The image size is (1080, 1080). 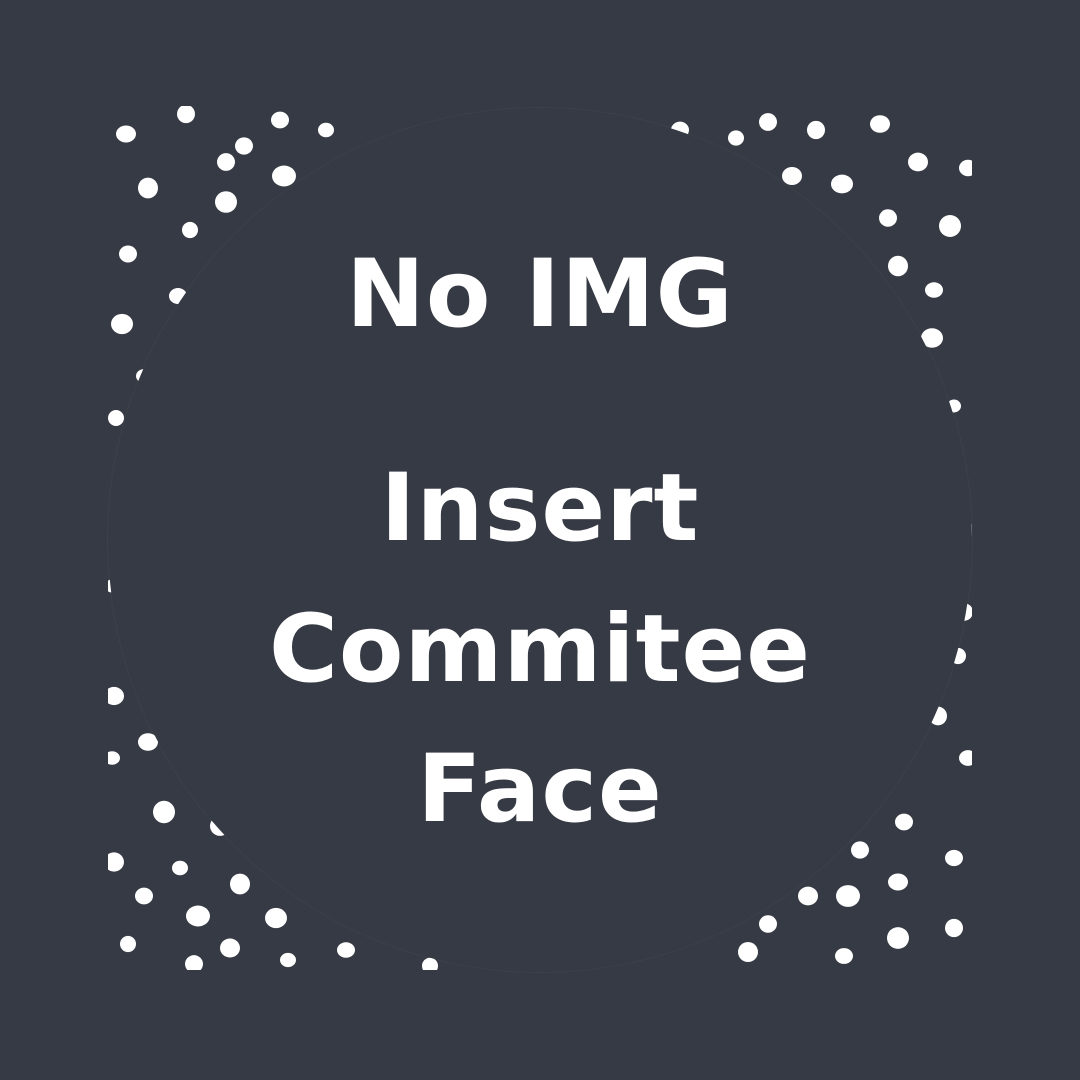 What do you see at coordinates (540, 789) in the screenshot?
I see `face-label: Face` at bounding box center [540, 789].